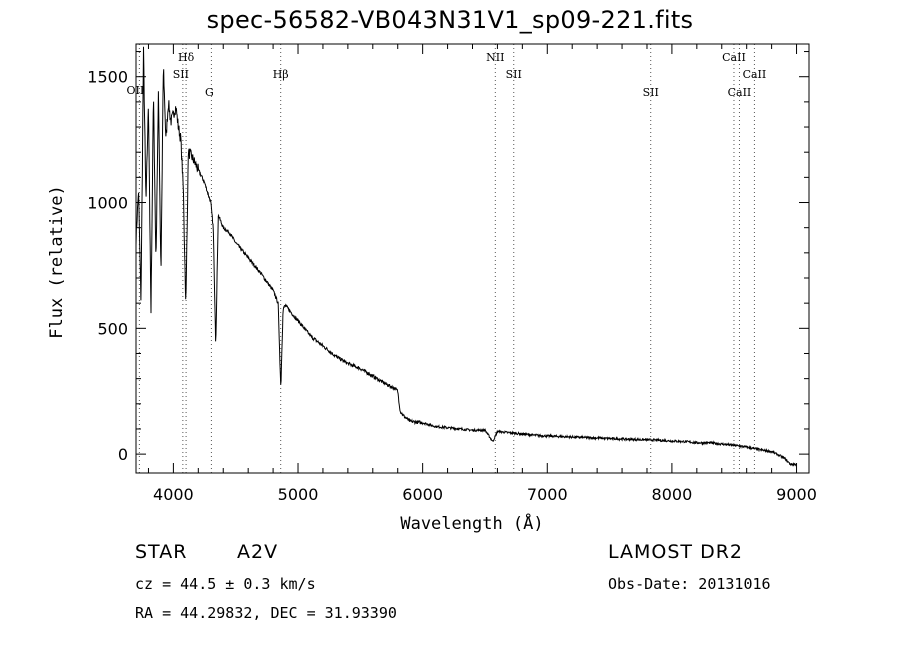 The image size is (900, 650). I want to click on line-label-7: SII, so click(651, 92).